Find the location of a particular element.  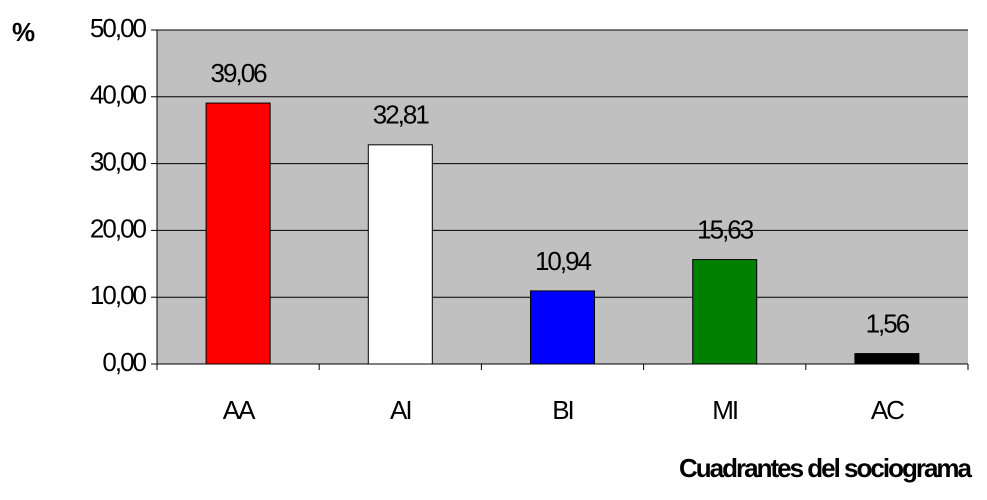

y-tick-label: 0,00 is located at coordinates (124, 362).